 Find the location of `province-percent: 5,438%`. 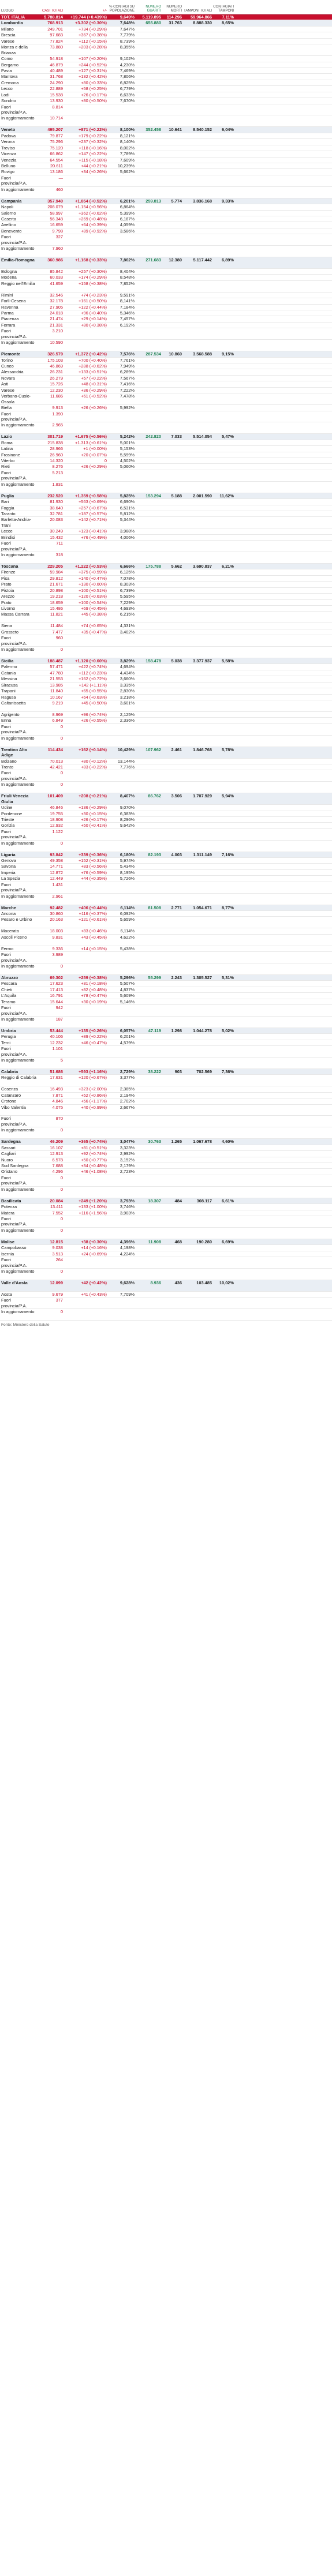

province-percent: 5,438% is located at coordinates (127, 948).